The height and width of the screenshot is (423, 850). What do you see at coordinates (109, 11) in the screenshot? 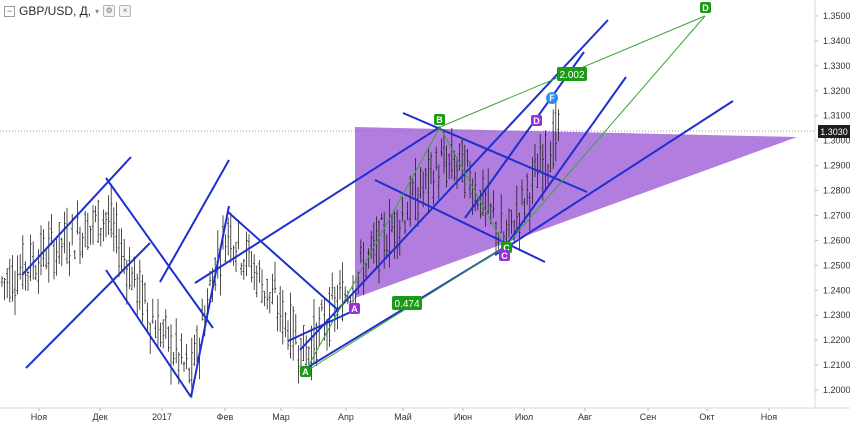
I see `settings-icon: ⚙` at bounding box center [109, 11].